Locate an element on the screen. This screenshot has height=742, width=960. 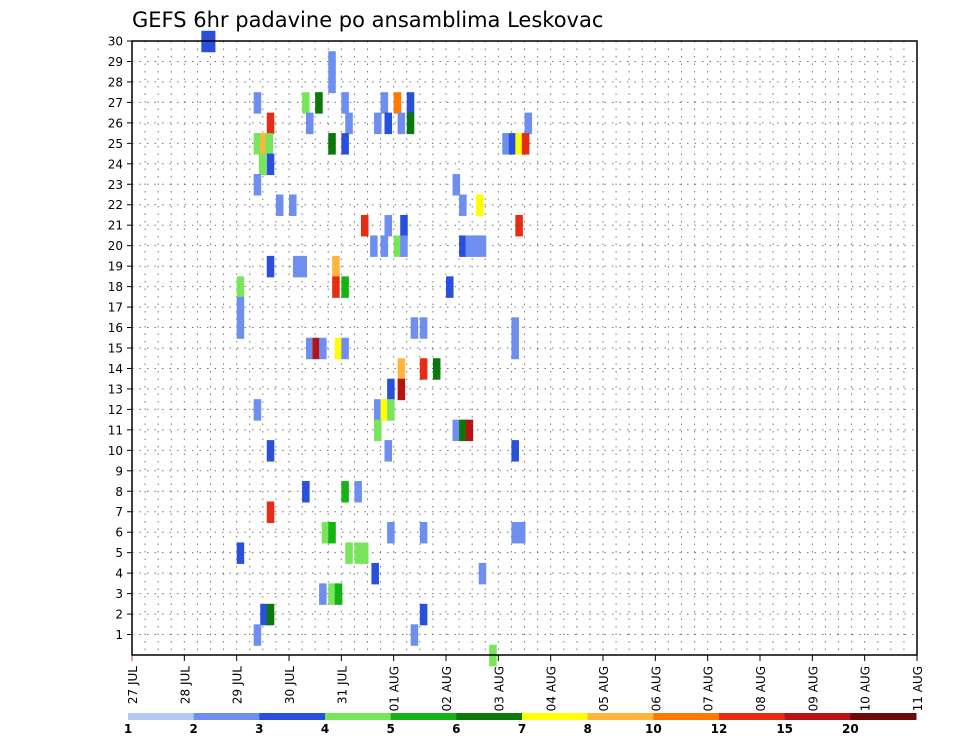
y-tick-label: 27 is located at coordinates (115, 103).